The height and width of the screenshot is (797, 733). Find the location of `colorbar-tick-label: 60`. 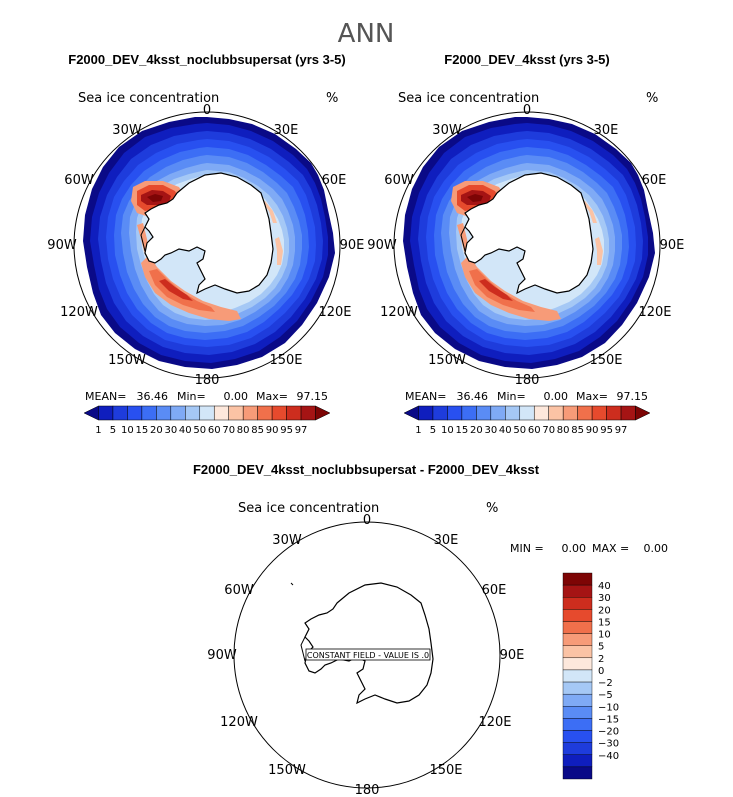

colorbar-tick-label: 60 is located at coordinates (534, 430).